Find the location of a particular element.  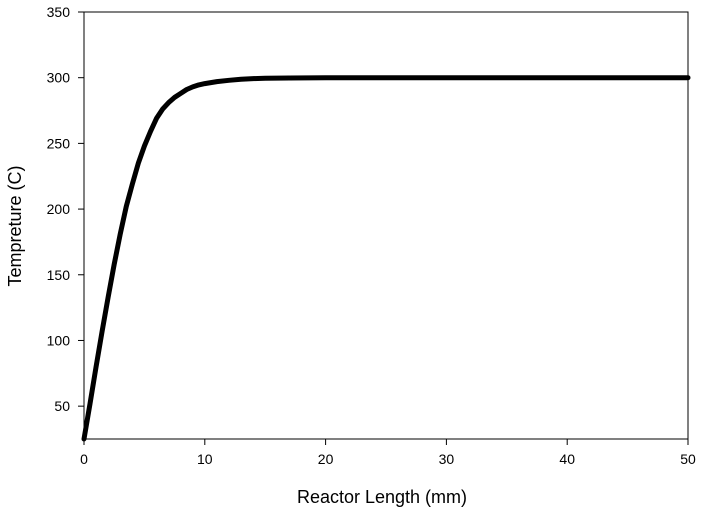

y-axis-ticks: 50 100 150 200 250 300 350 is located at coordinates (65, 209).